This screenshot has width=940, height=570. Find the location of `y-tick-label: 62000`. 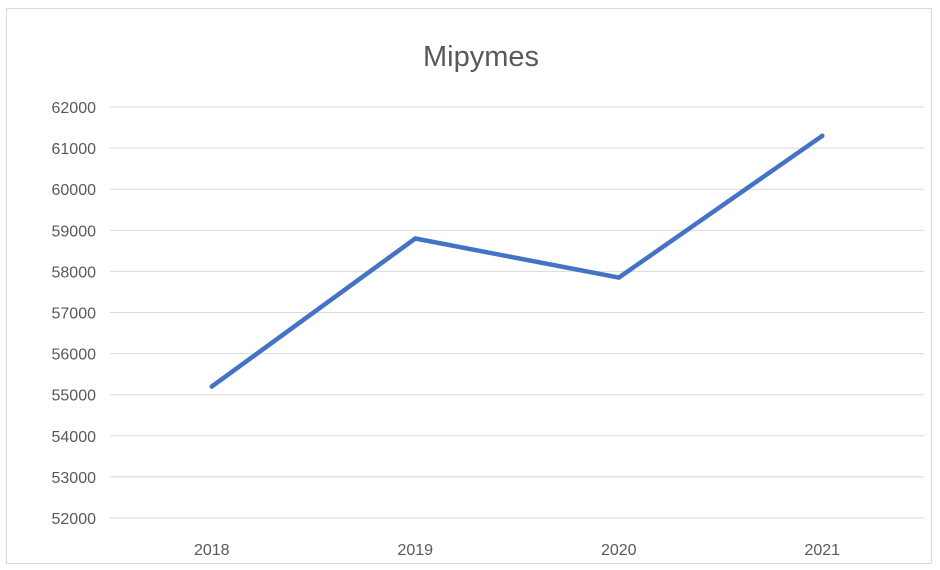

y-tick-label: 62000 is located at coordinates (74, 108).